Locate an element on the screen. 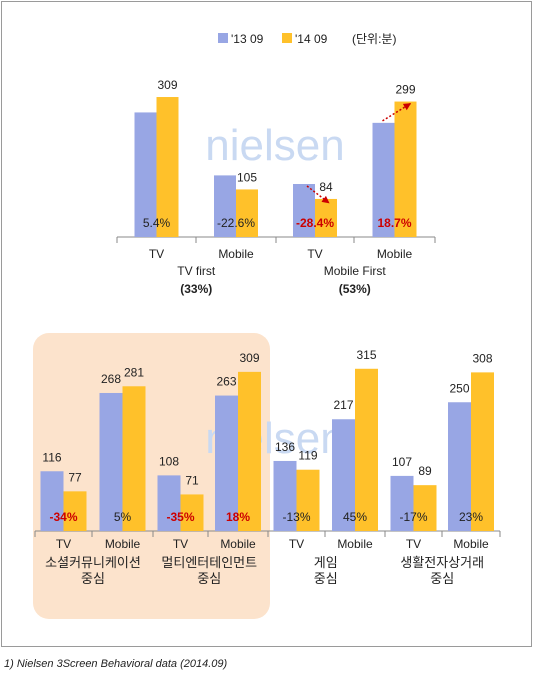 The image size is (535, 687). trend-arrow-up is located at coordinates (397, 112).